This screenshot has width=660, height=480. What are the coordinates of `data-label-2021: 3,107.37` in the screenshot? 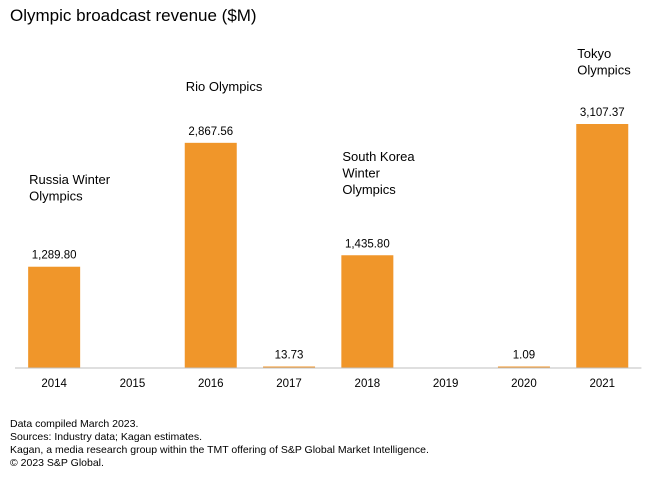 It's located at (602, 113).